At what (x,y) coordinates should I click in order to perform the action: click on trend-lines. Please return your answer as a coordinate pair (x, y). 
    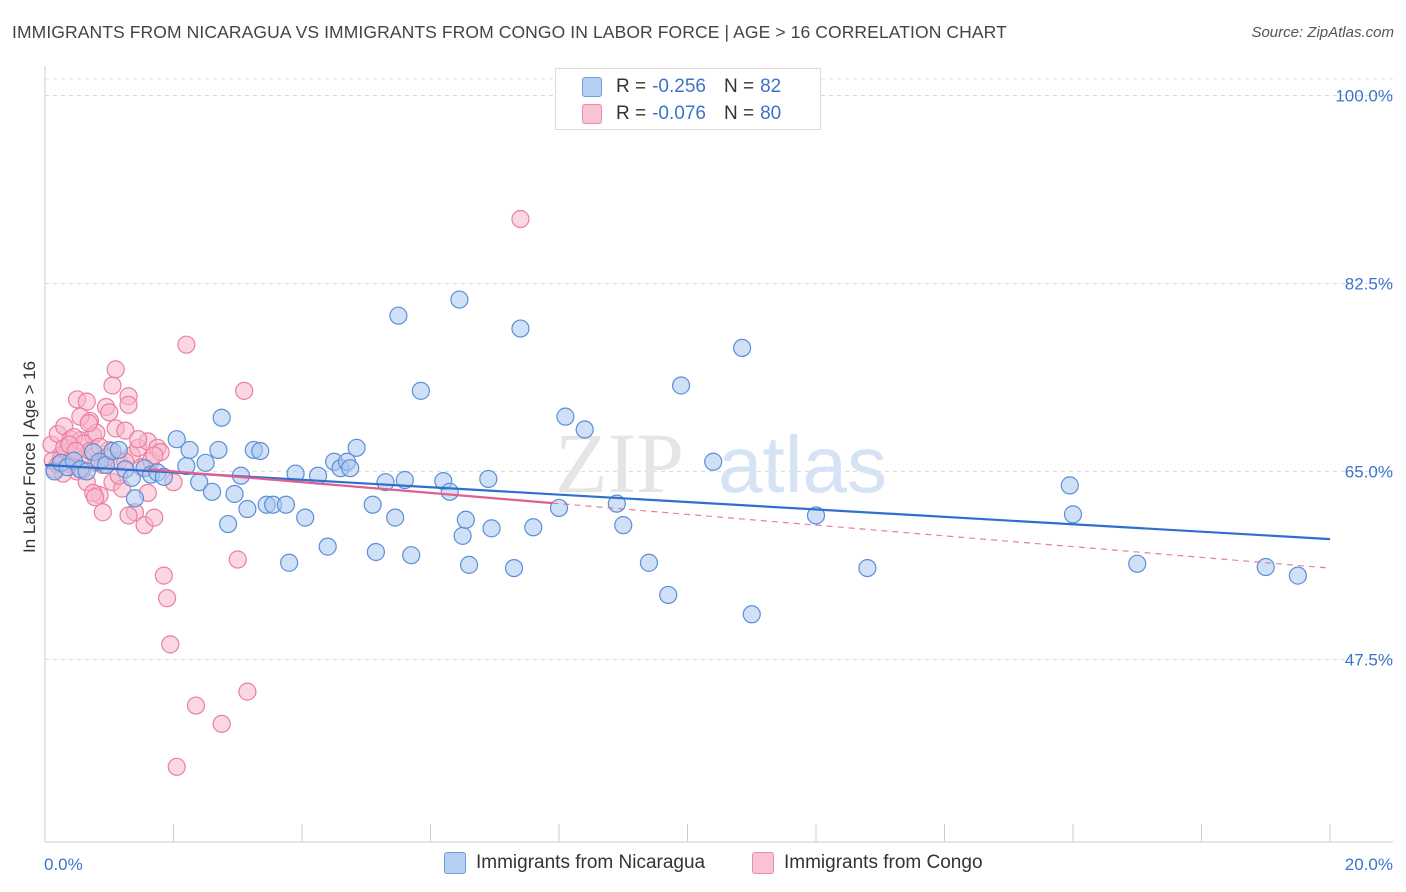
    Looking at the image, I should click on (687, 516).